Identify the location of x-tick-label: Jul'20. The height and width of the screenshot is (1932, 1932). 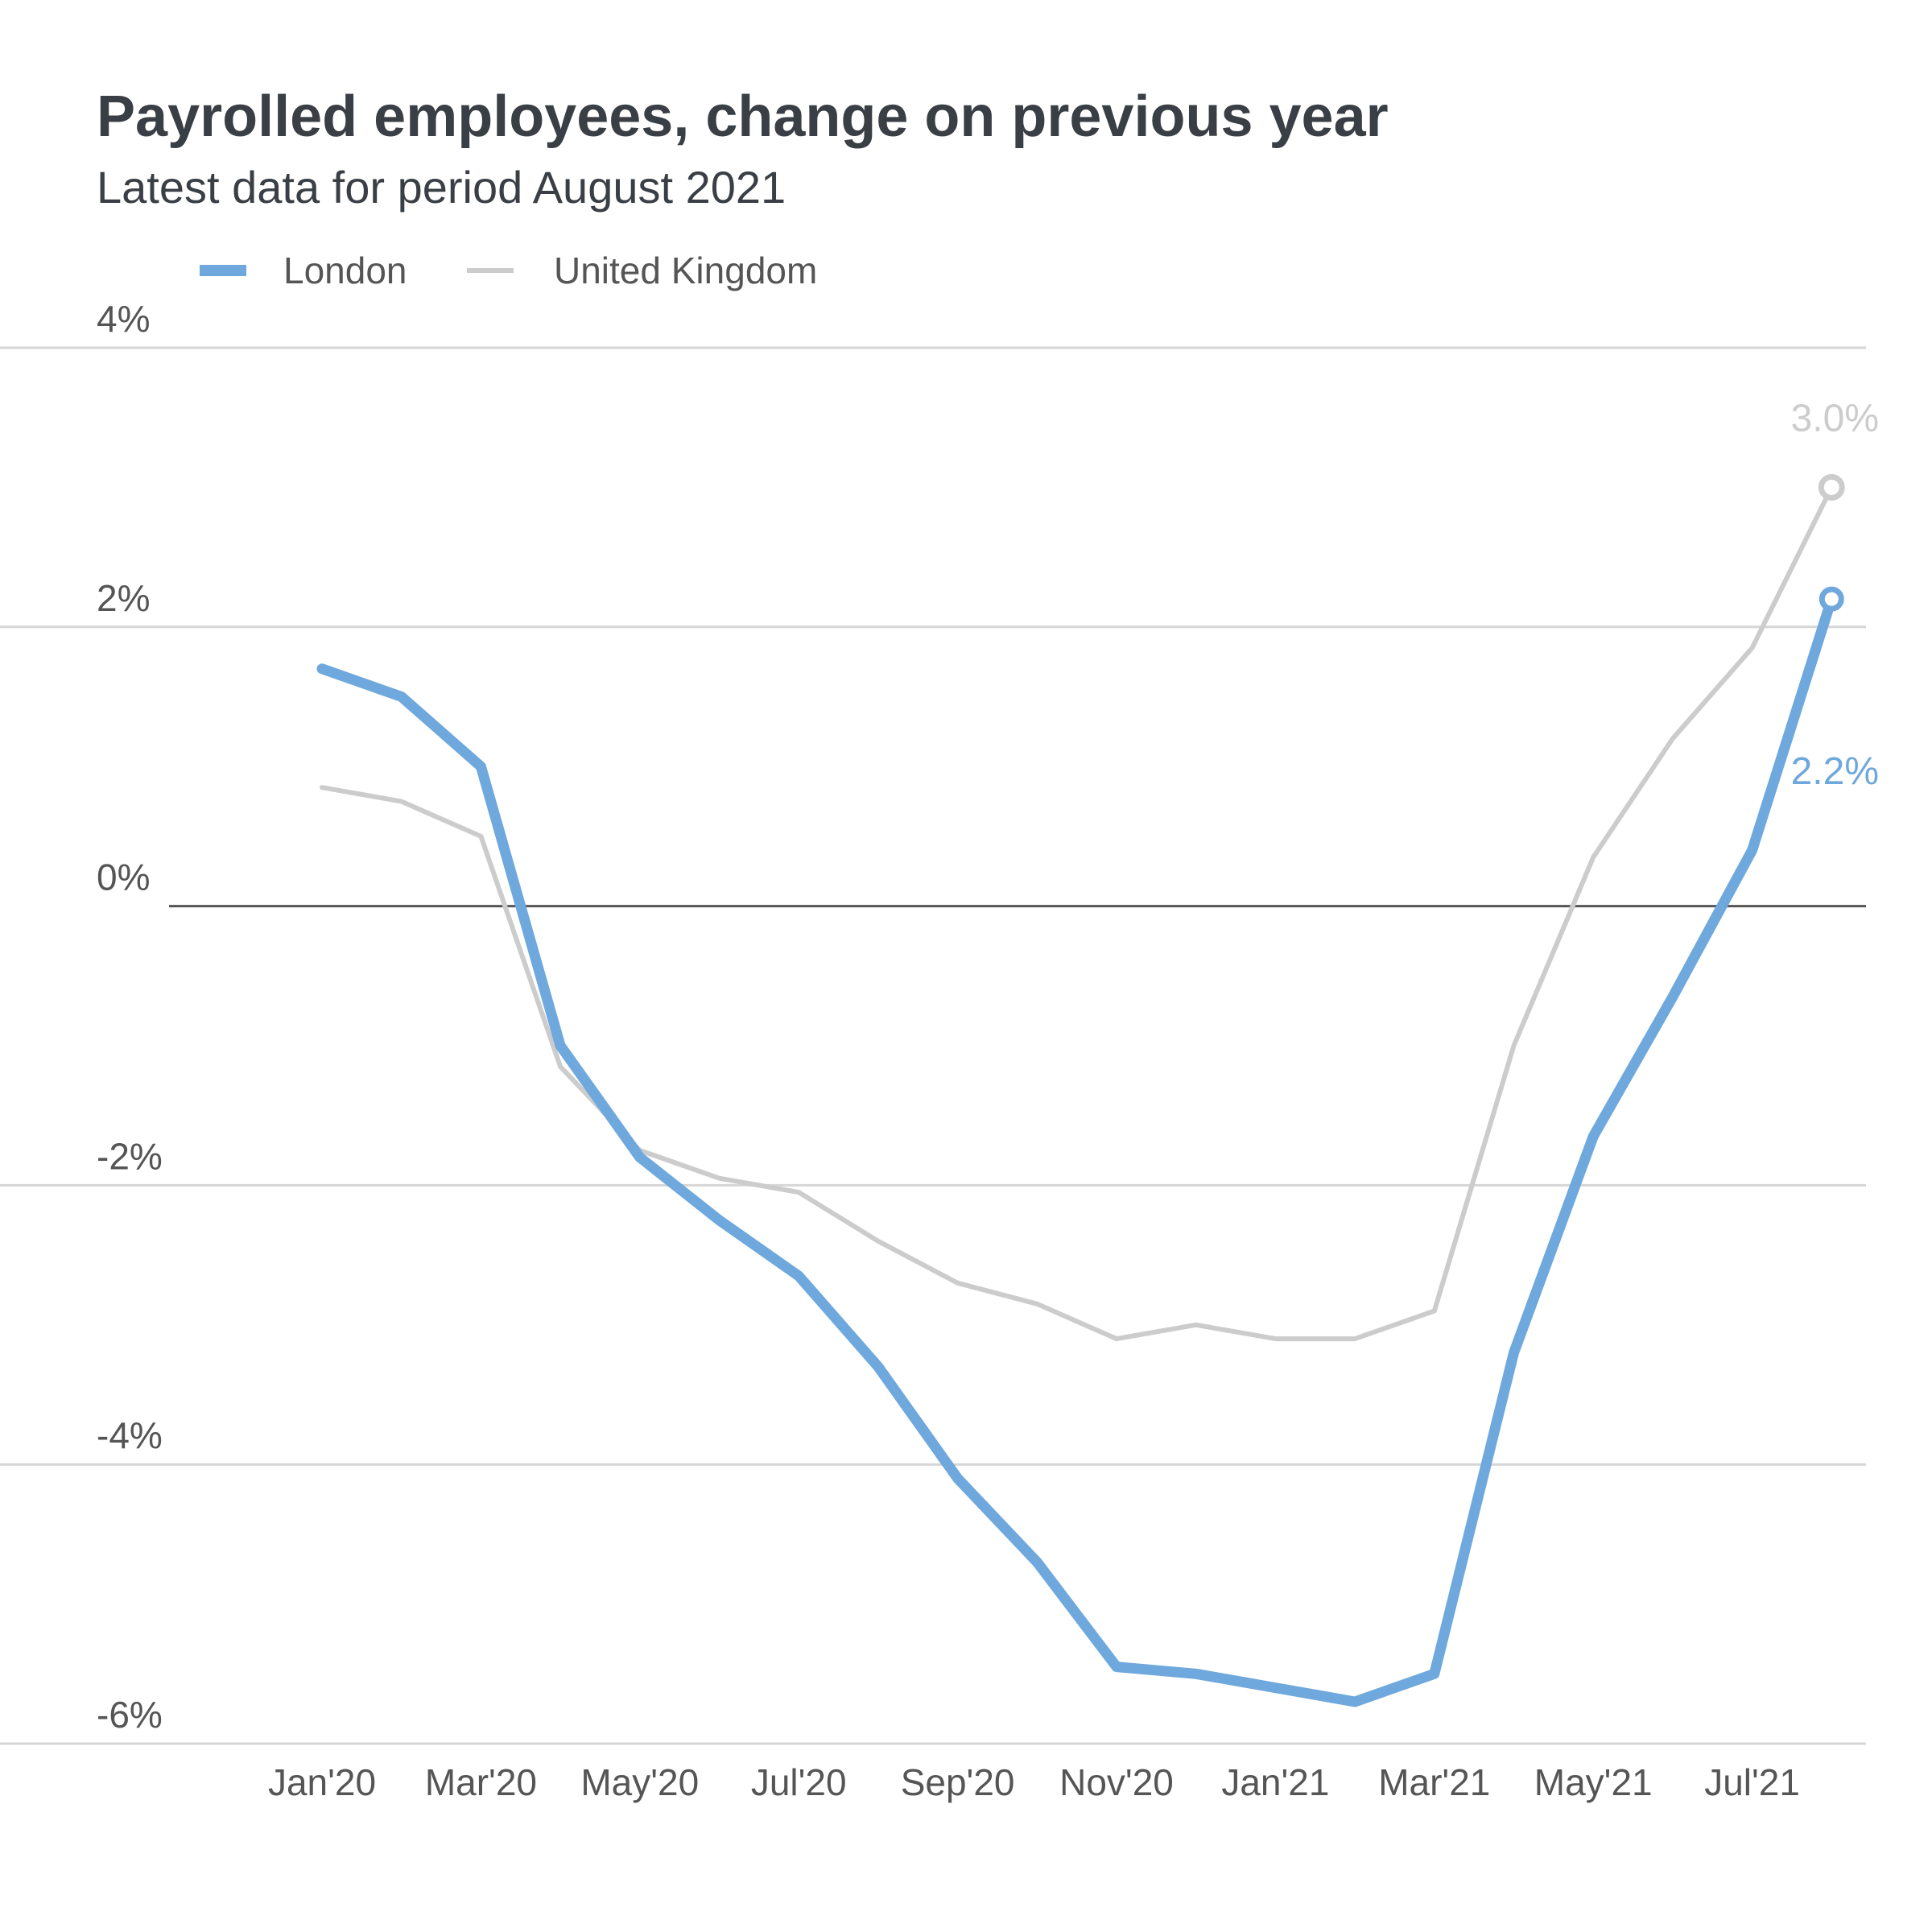
(799, 1782).